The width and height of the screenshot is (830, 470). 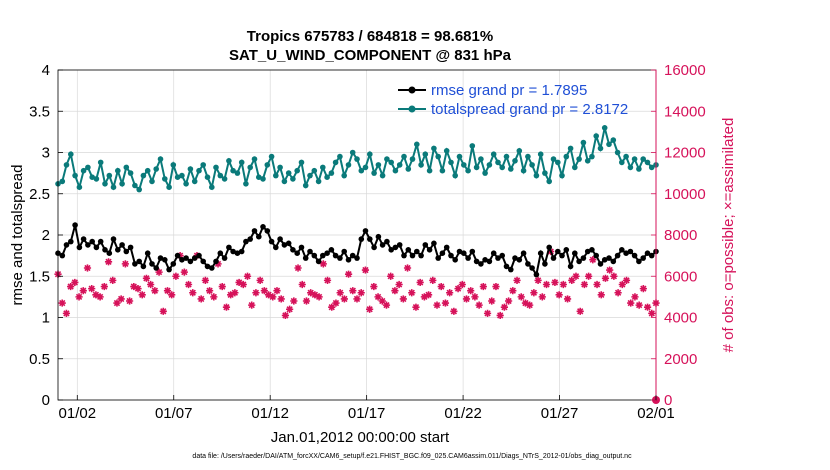 I want to click on legend-label-rmse: rmse grand pr = 1.7895, so click(x=509, y=90).